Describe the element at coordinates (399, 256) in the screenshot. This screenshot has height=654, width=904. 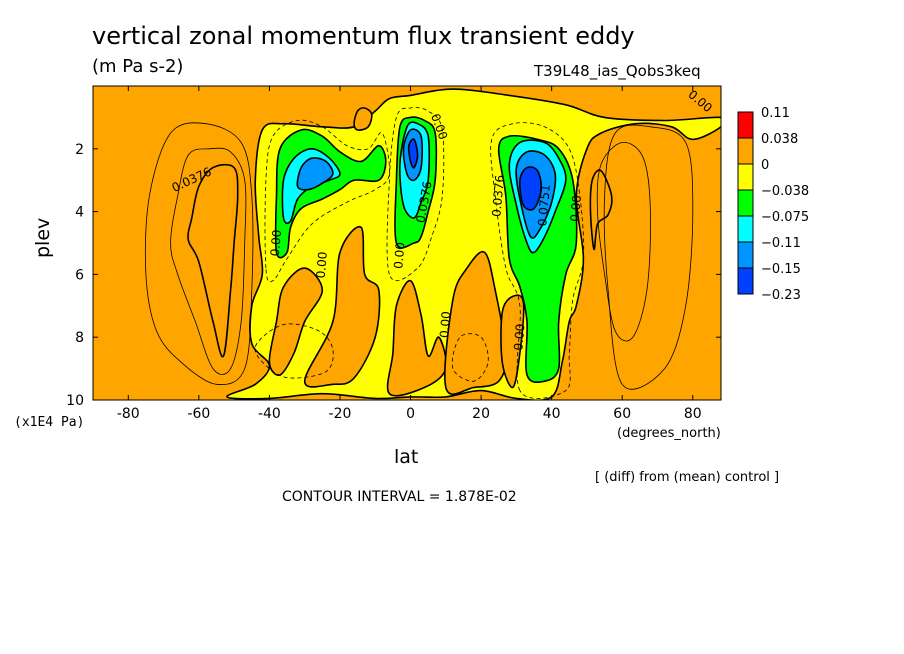
I see `contour-label-3: 0.00` at that location.